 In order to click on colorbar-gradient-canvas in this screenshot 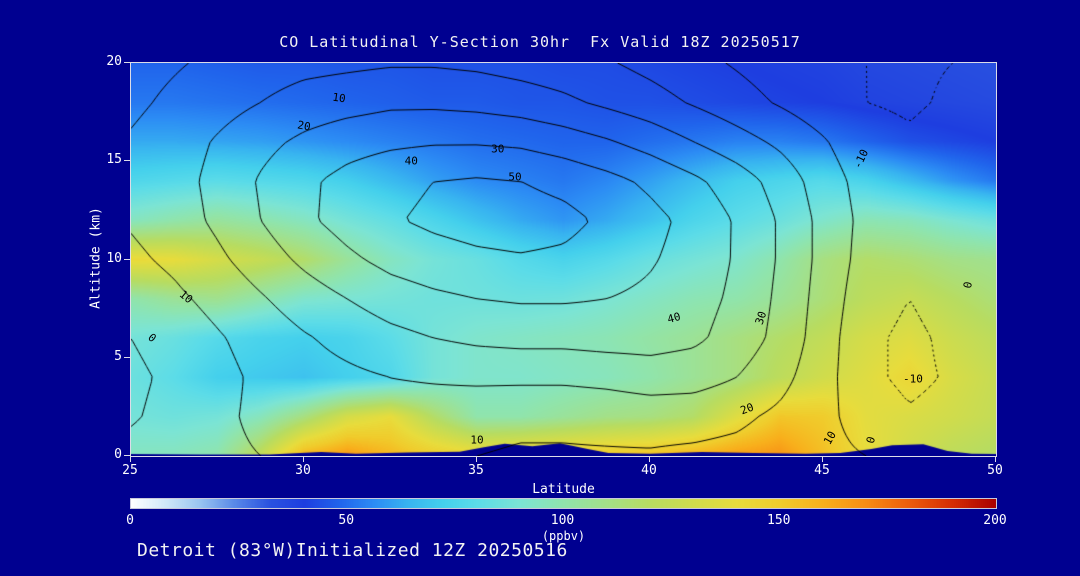, I will do `click(563, 503)`.